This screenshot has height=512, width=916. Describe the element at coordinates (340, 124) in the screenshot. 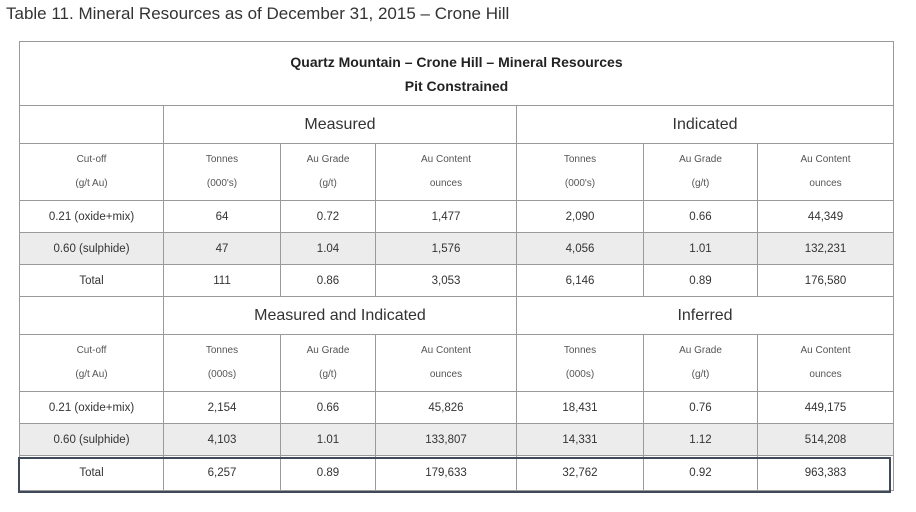

I see `group-label: Measured` at that location.